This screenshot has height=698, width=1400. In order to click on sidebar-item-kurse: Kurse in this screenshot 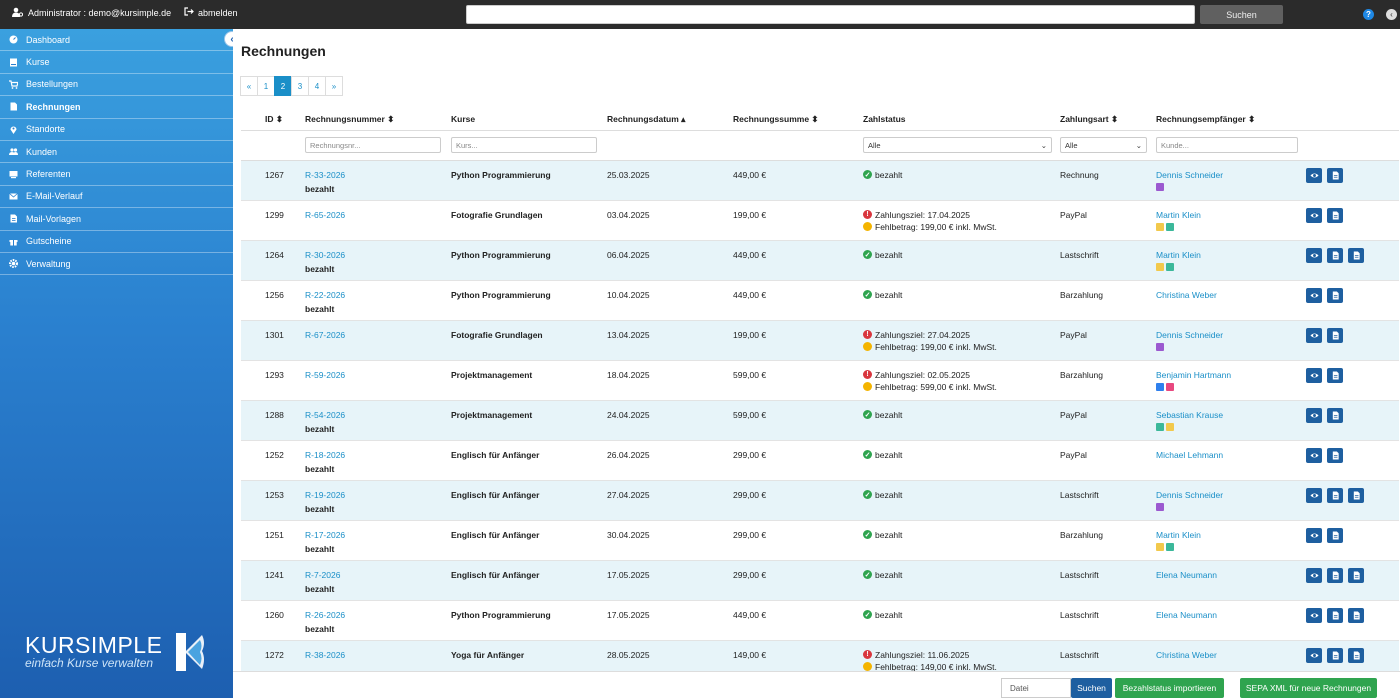, I will do `click(116, 62)`.